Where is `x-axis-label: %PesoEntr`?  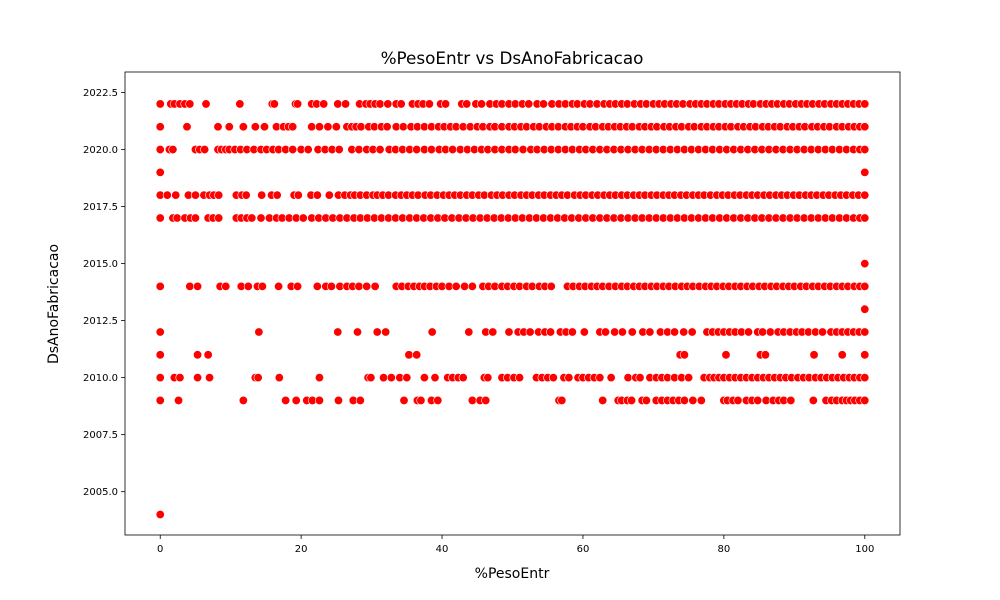
x-axis-label: %PesoEntr is located at coordinates (512, 574).